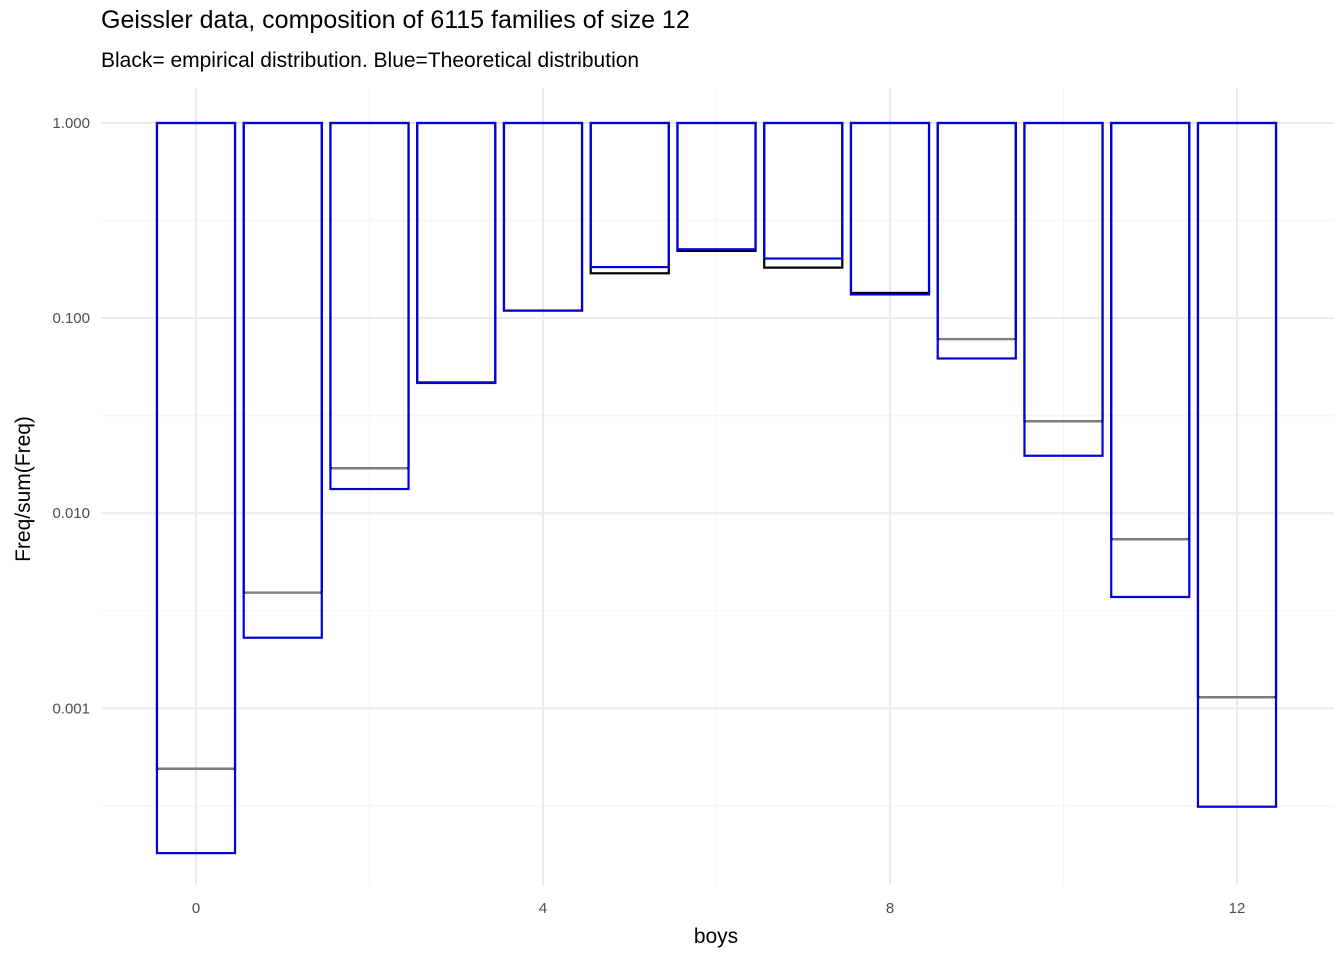  I want to click on x-tick-label: 8, so click(890, 908).